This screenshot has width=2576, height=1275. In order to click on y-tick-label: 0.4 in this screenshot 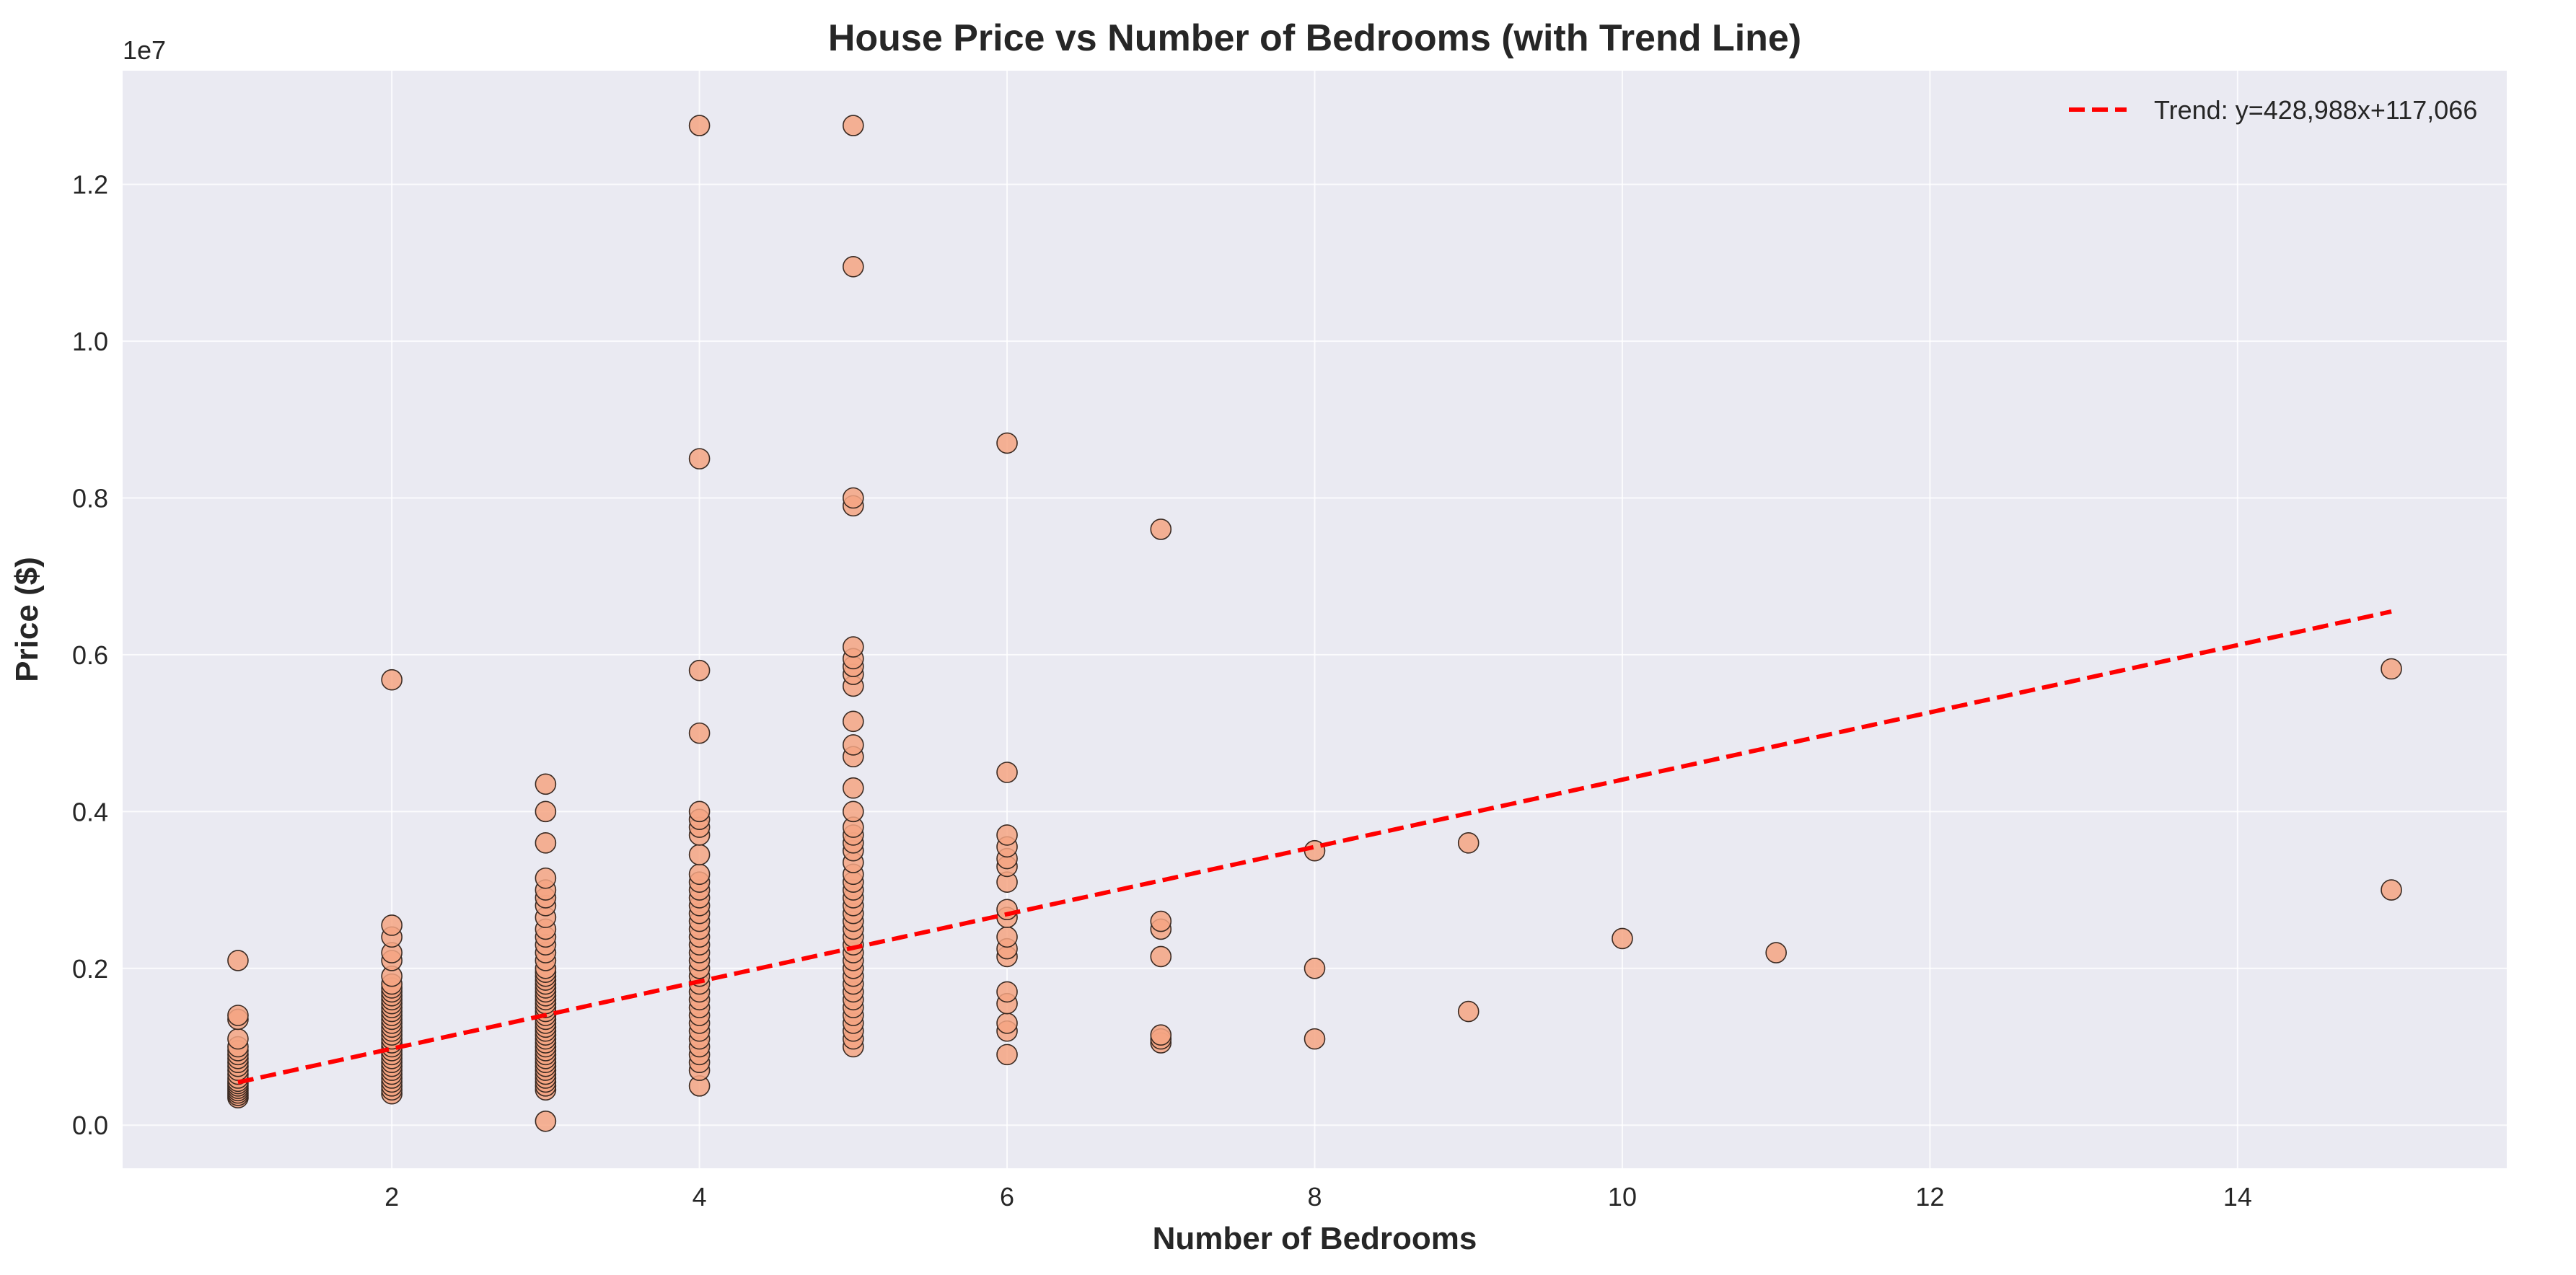, I will do `click(90, 811)`.